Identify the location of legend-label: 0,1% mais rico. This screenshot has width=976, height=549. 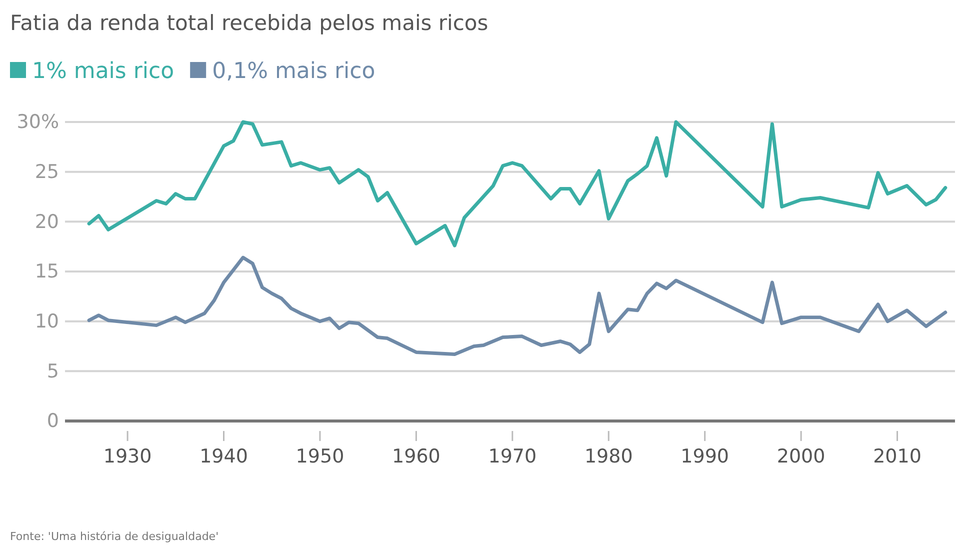
(294, 71).